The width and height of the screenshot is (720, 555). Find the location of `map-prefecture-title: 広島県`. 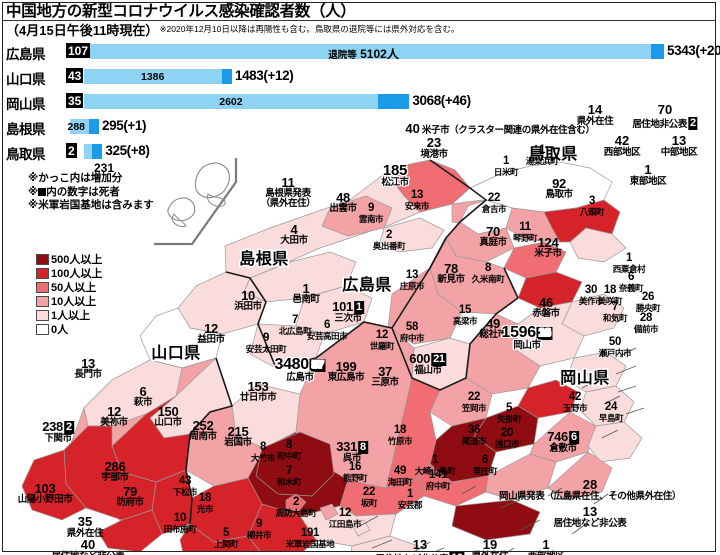

map-prefecture-title: 広島県 is located at coordinates (367, 285).